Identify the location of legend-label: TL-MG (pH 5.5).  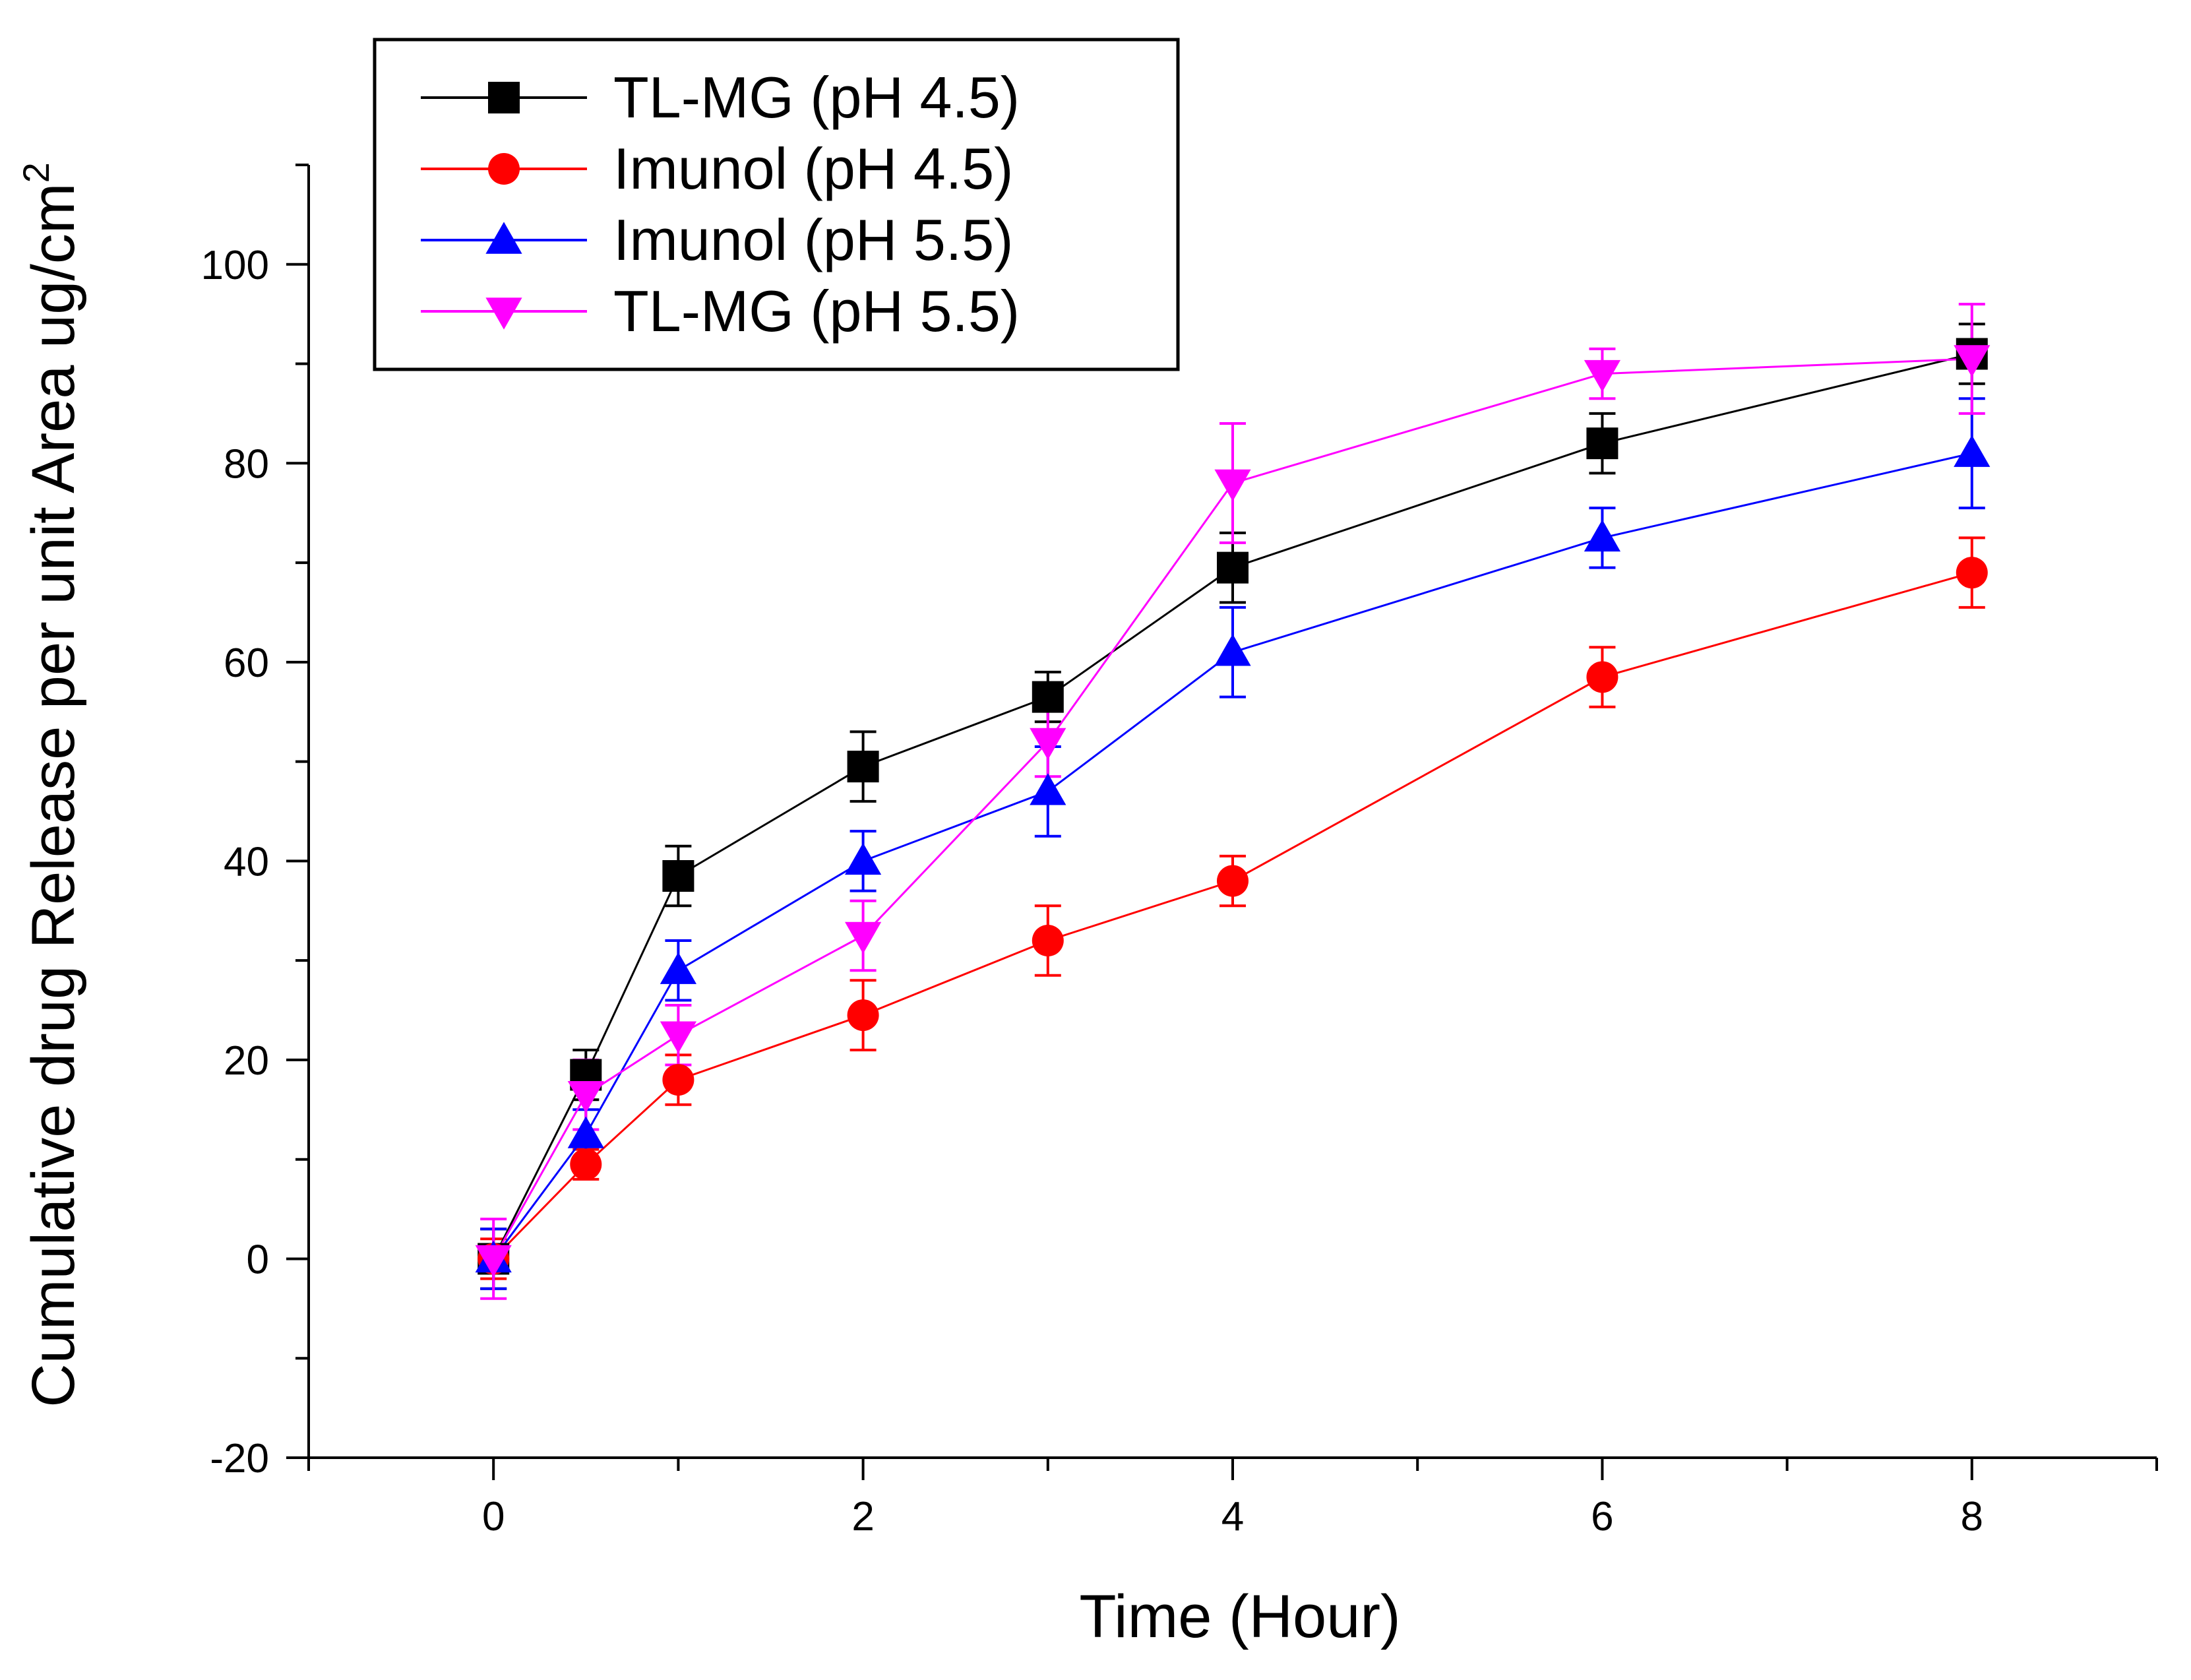
(816, 311).